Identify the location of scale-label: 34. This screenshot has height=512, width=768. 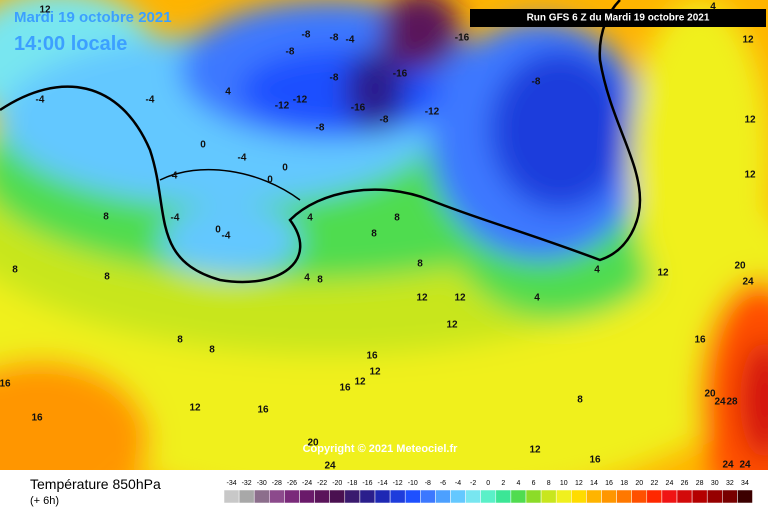
(745, 483).